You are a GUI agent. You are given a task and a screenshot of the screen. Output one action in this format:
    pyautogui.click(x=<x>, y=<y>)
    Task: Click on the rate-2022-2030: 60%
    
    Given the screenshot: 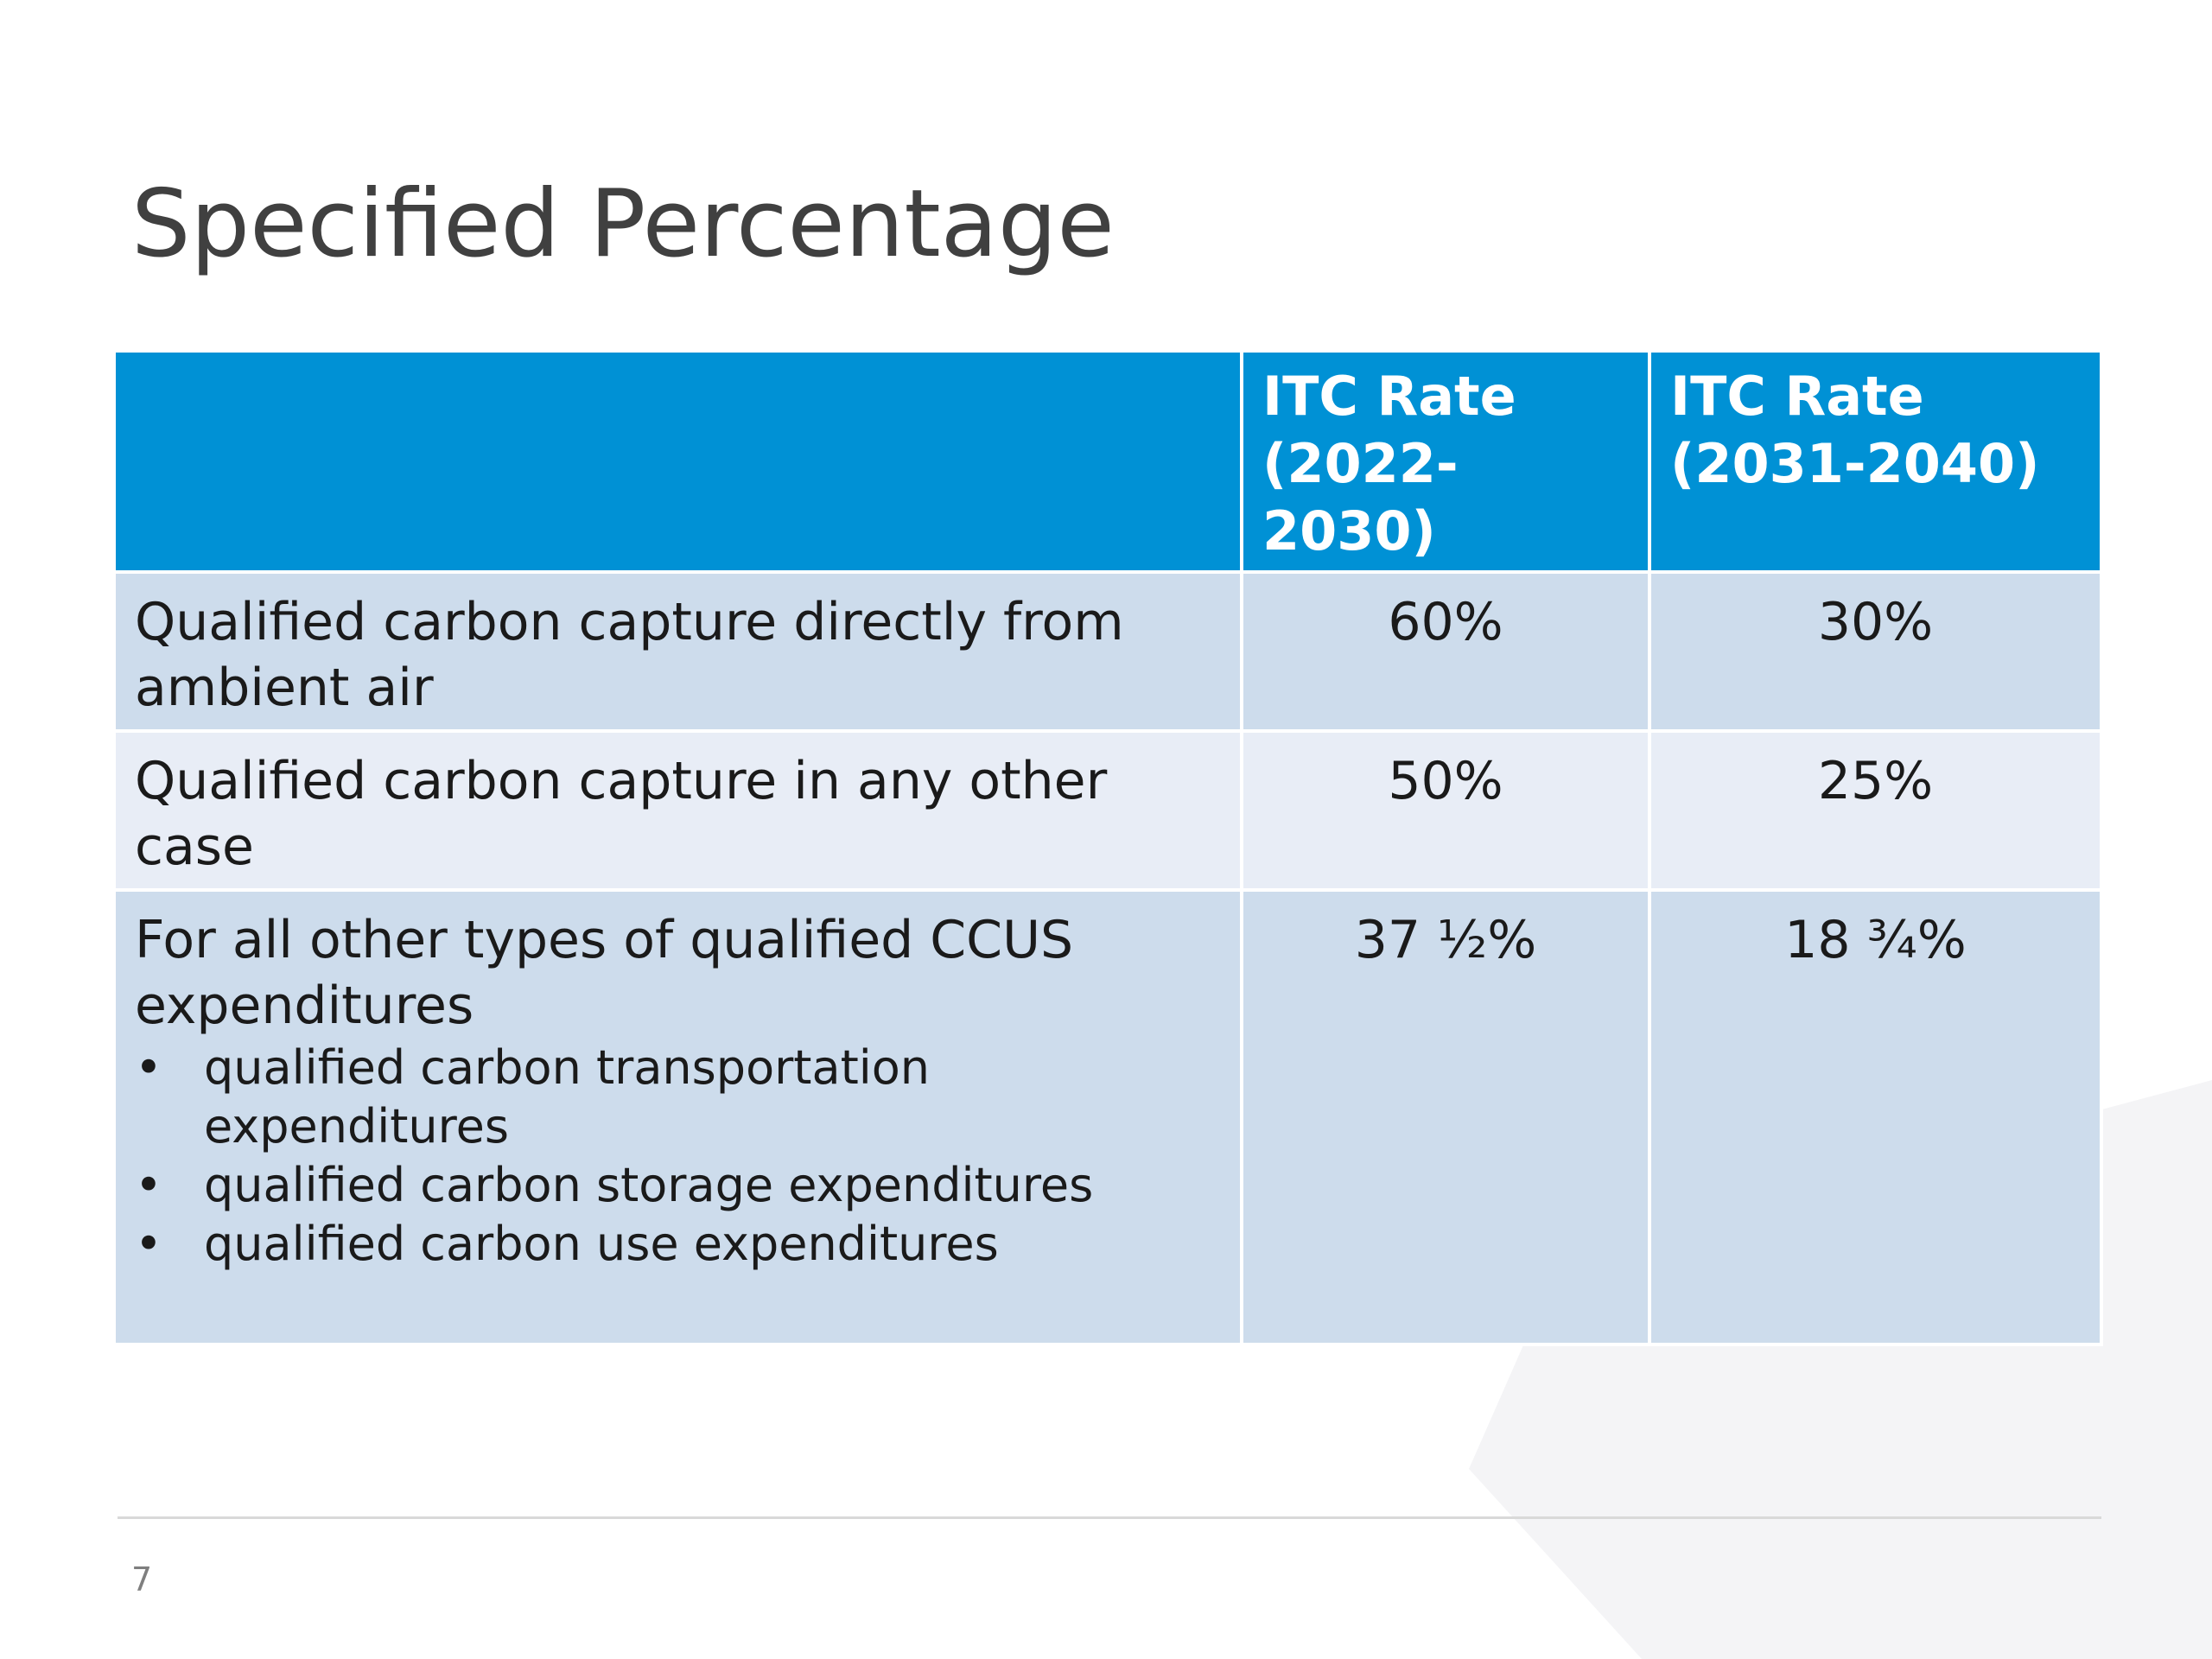 What is the action you would take?
    pyautogui.click(x=1445, y=651)
    